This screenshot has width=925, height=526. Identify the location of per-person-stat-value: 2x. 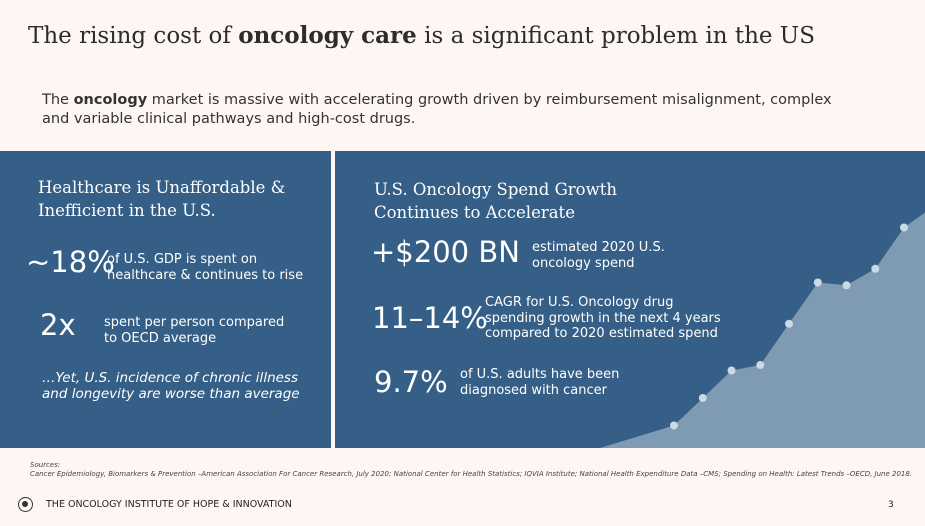
(58, 325).